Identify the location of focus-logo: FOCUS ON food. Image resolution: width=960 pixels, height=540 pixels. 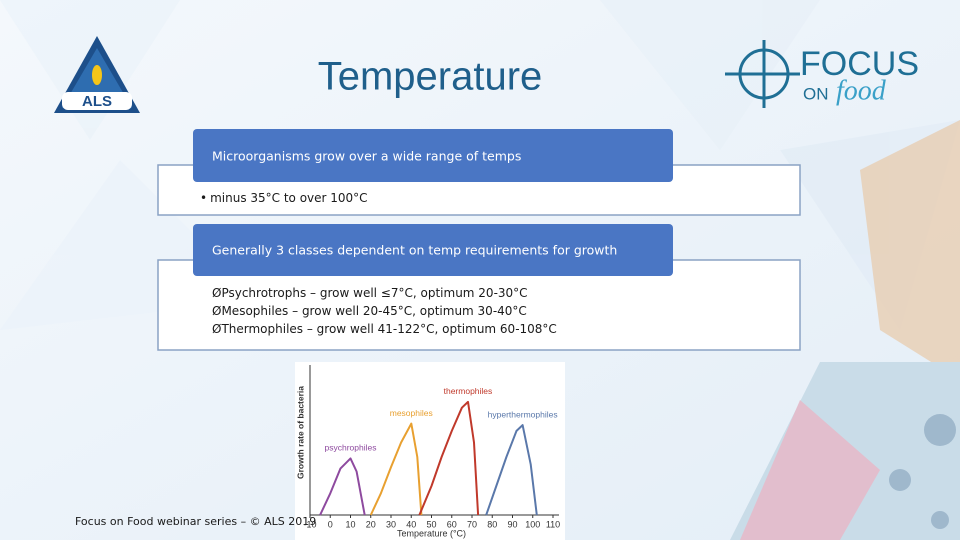
(822, 74).